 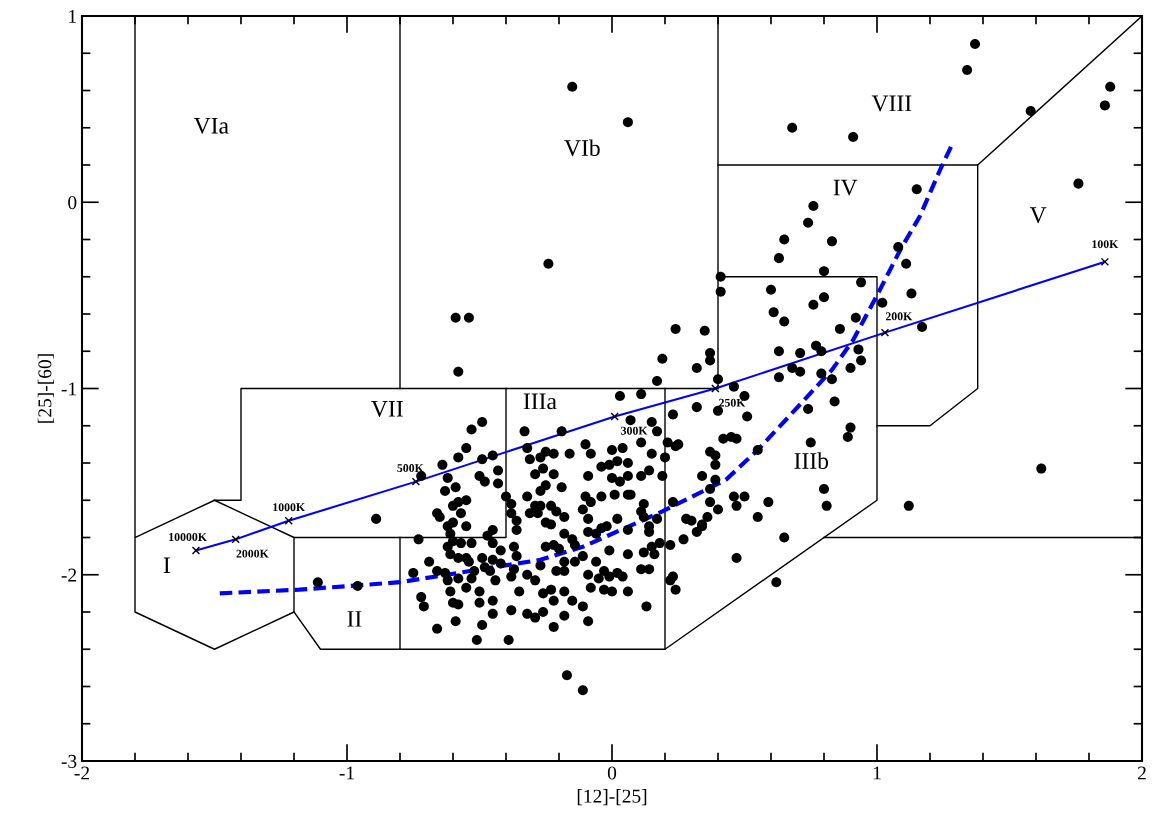 I want to click on y-tick-label: -1, so click(x=68, y=389).